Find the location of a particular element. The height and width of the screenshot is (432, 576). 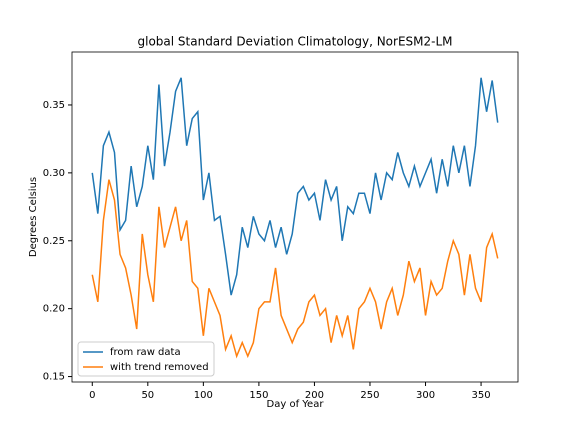

y-tick-label: 0.25 is located at coordinates (54, 241).